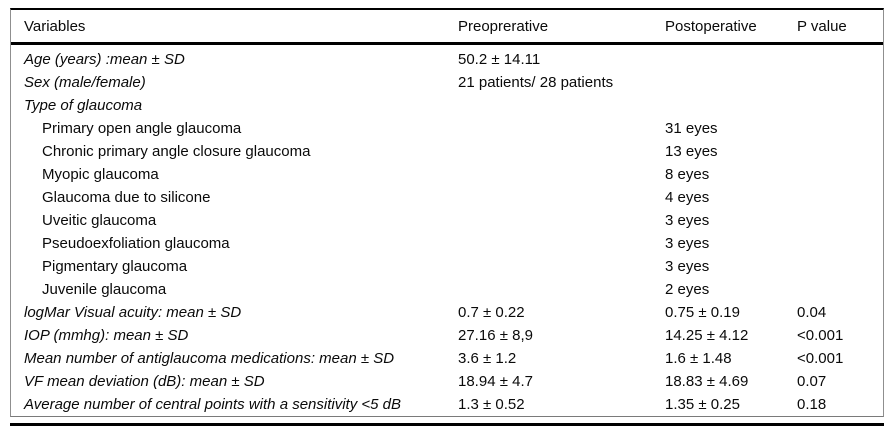 This screenshot has height=430, width=896. I want to click on variable-cell: Pseudoexfoliation glaucoma, so click(136, 243).